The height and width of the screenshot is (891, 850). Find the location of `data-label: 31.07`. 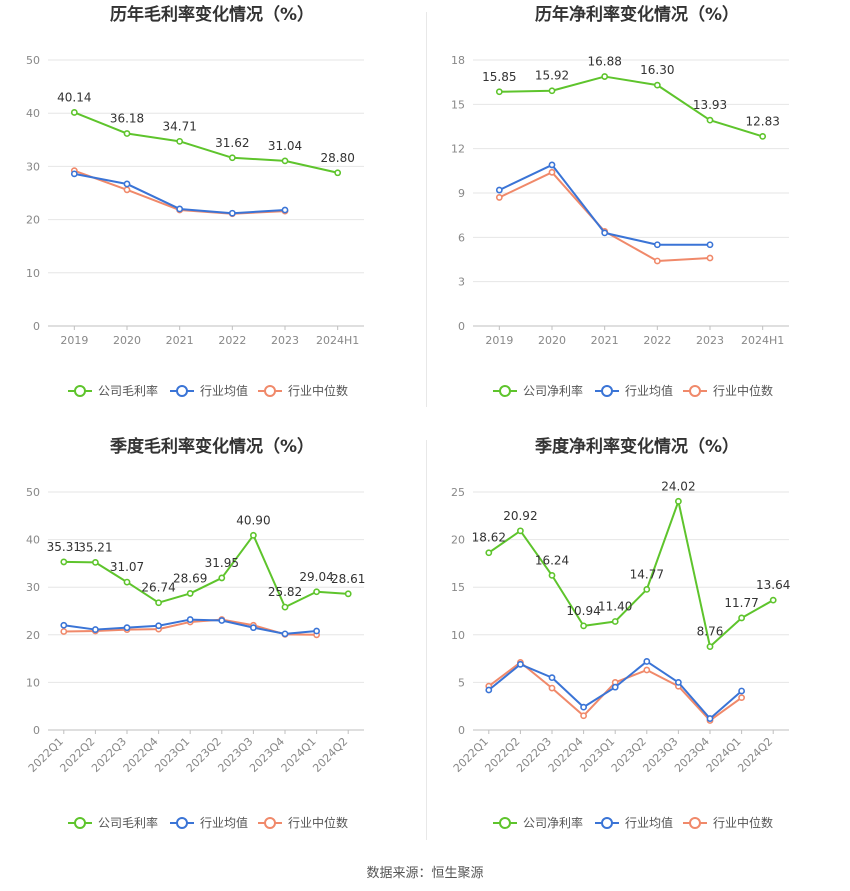

data-label: 31.07 is located at coordinates (127, 567).